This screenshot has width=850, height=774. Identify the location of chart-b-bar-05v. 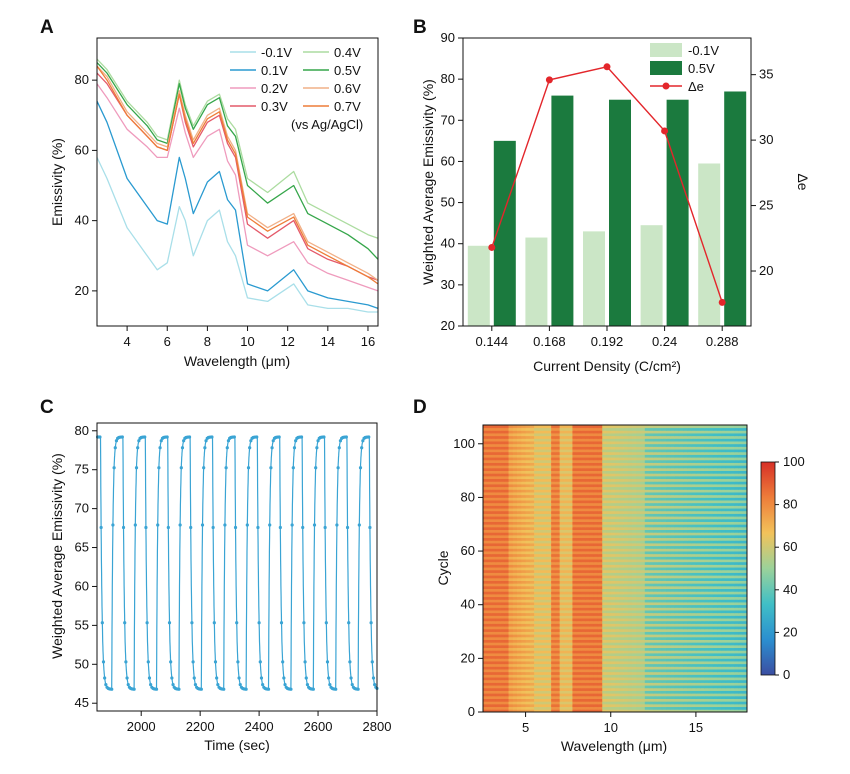
(735, 208).